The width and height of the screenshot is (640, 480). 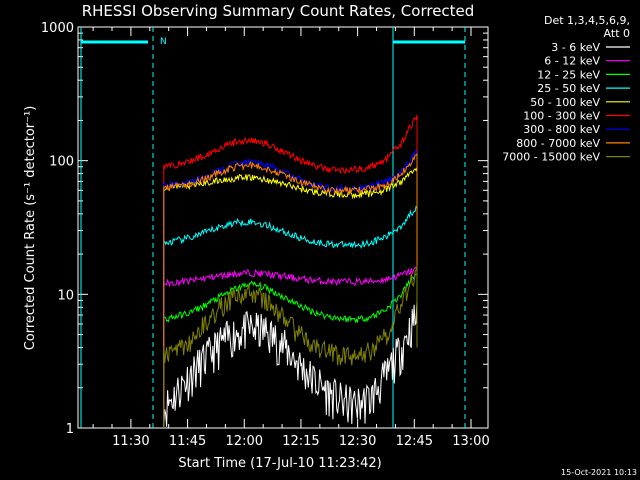 I want to click on y-tick-label: 1, so click(x=70, y=429).